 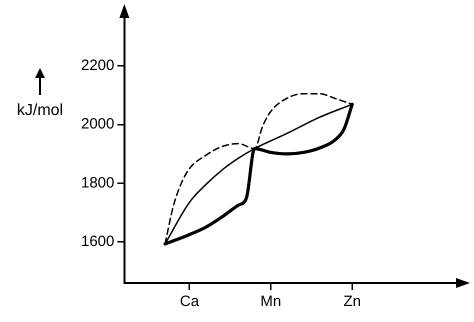 What do you see at coordinates (97, 241) in the screenshot?
I see `y-tick-label: 1600` at bounding box center [97, 241].